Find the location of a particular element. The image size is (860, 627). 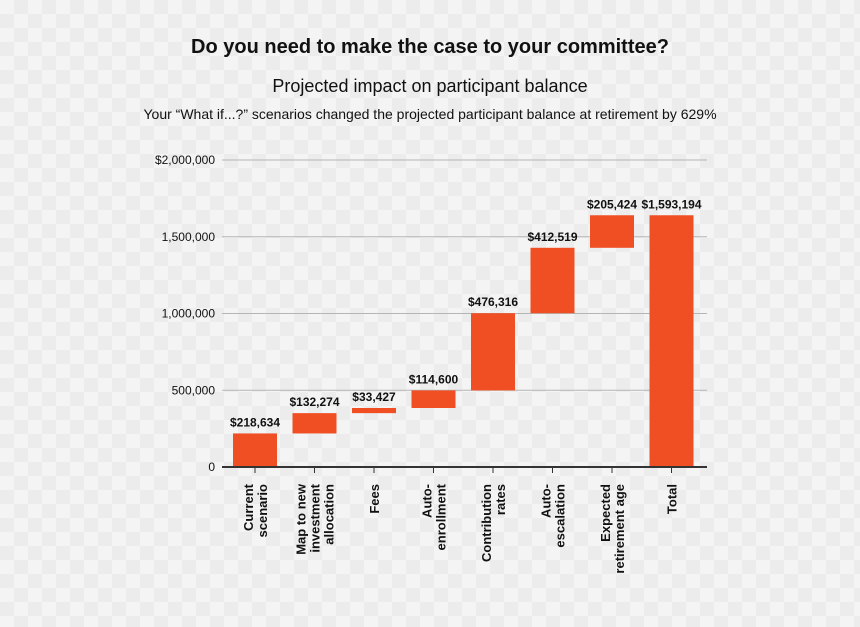

y-tick-label: 0 is located at coordinates (211, 467).